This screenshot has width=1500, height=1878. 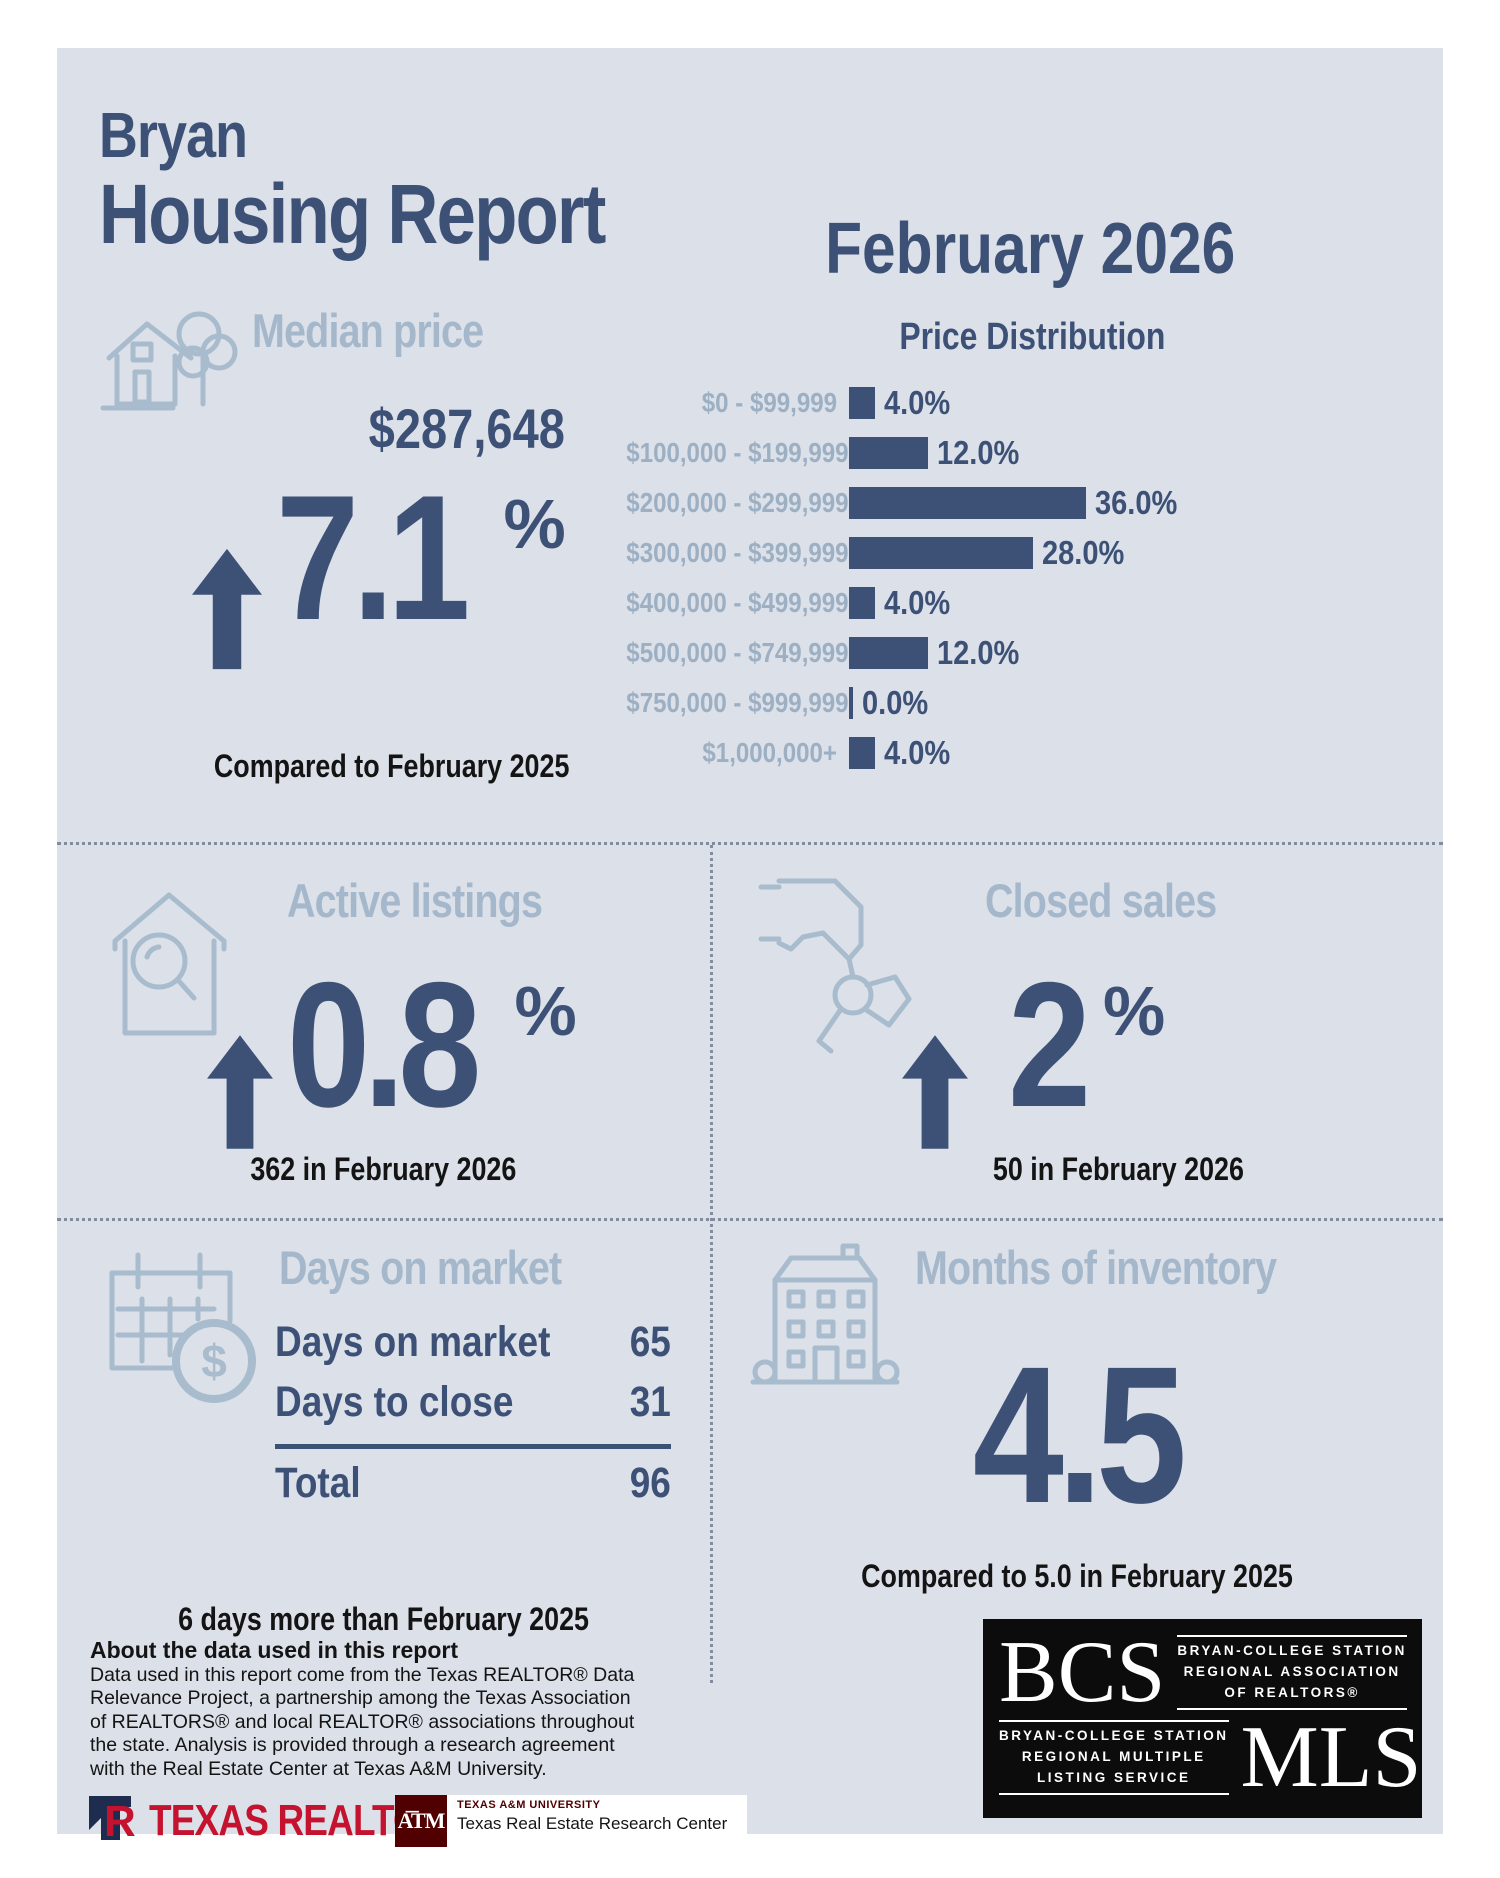 What do you see at coordinates (1136, 502) in the screenshot?
I see `chart-value-label: 36.0%` at bounding box center [1136, 502].